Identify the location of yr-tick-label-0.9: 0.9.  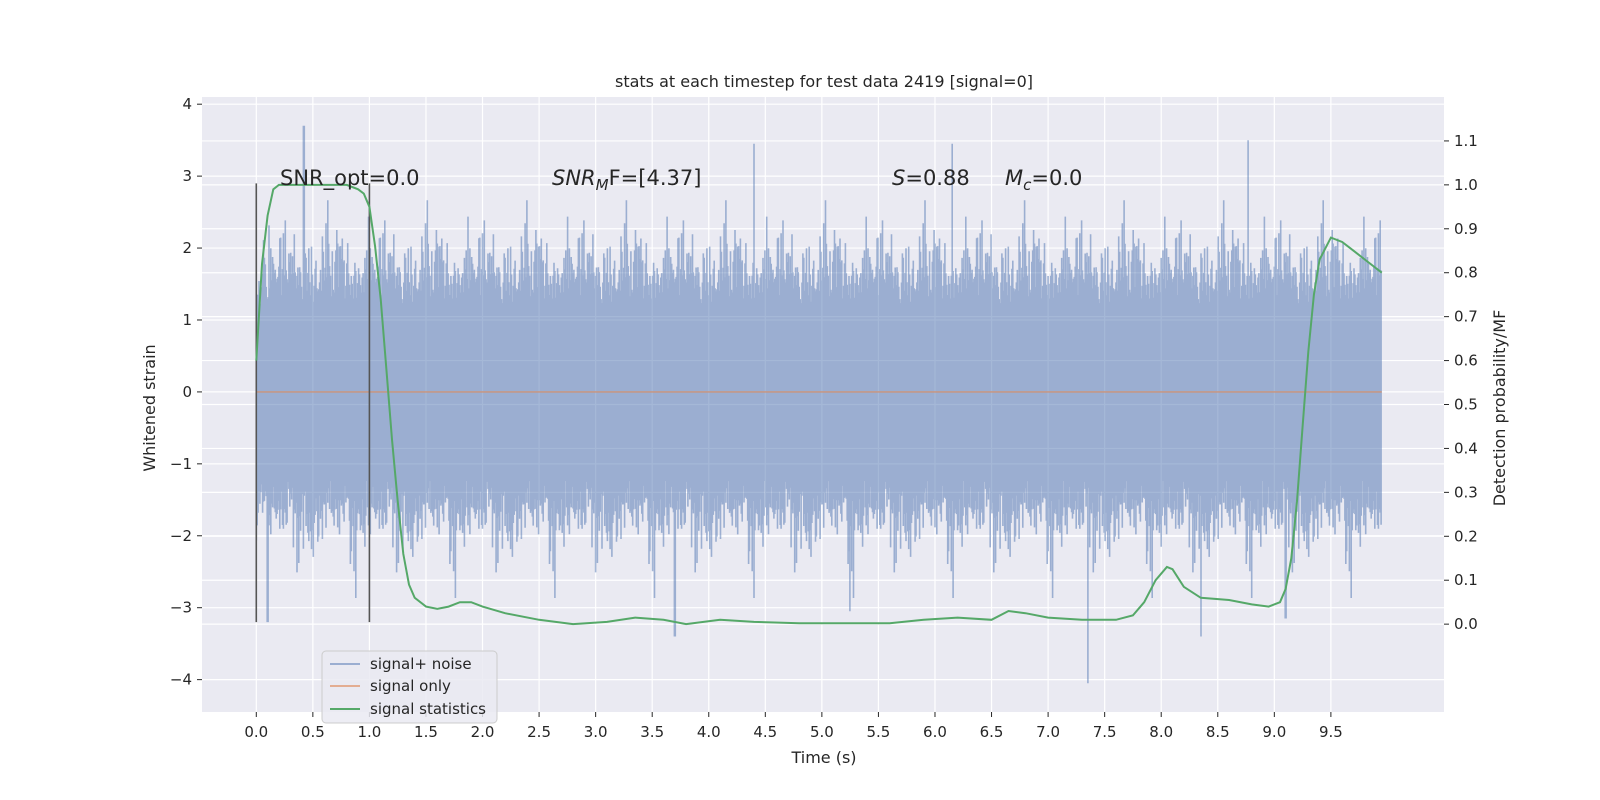
(1466, 229).